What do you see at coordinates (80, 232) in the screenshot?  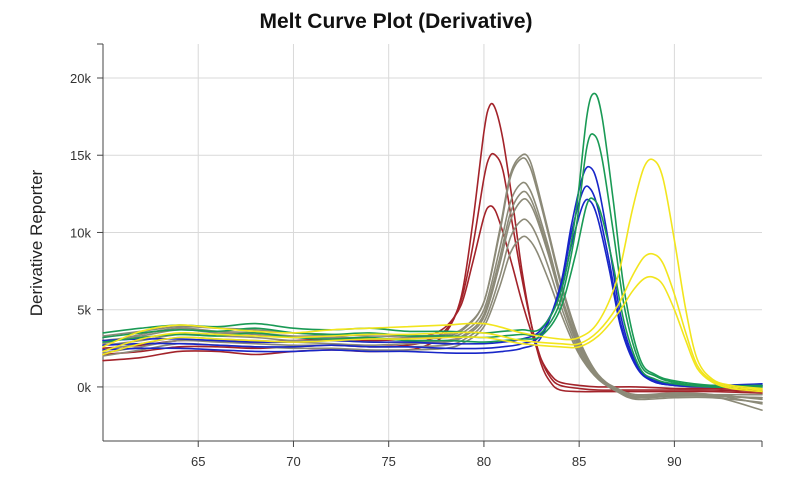 I see `y-tick-label: 10k` at bounding box center [80, 232].